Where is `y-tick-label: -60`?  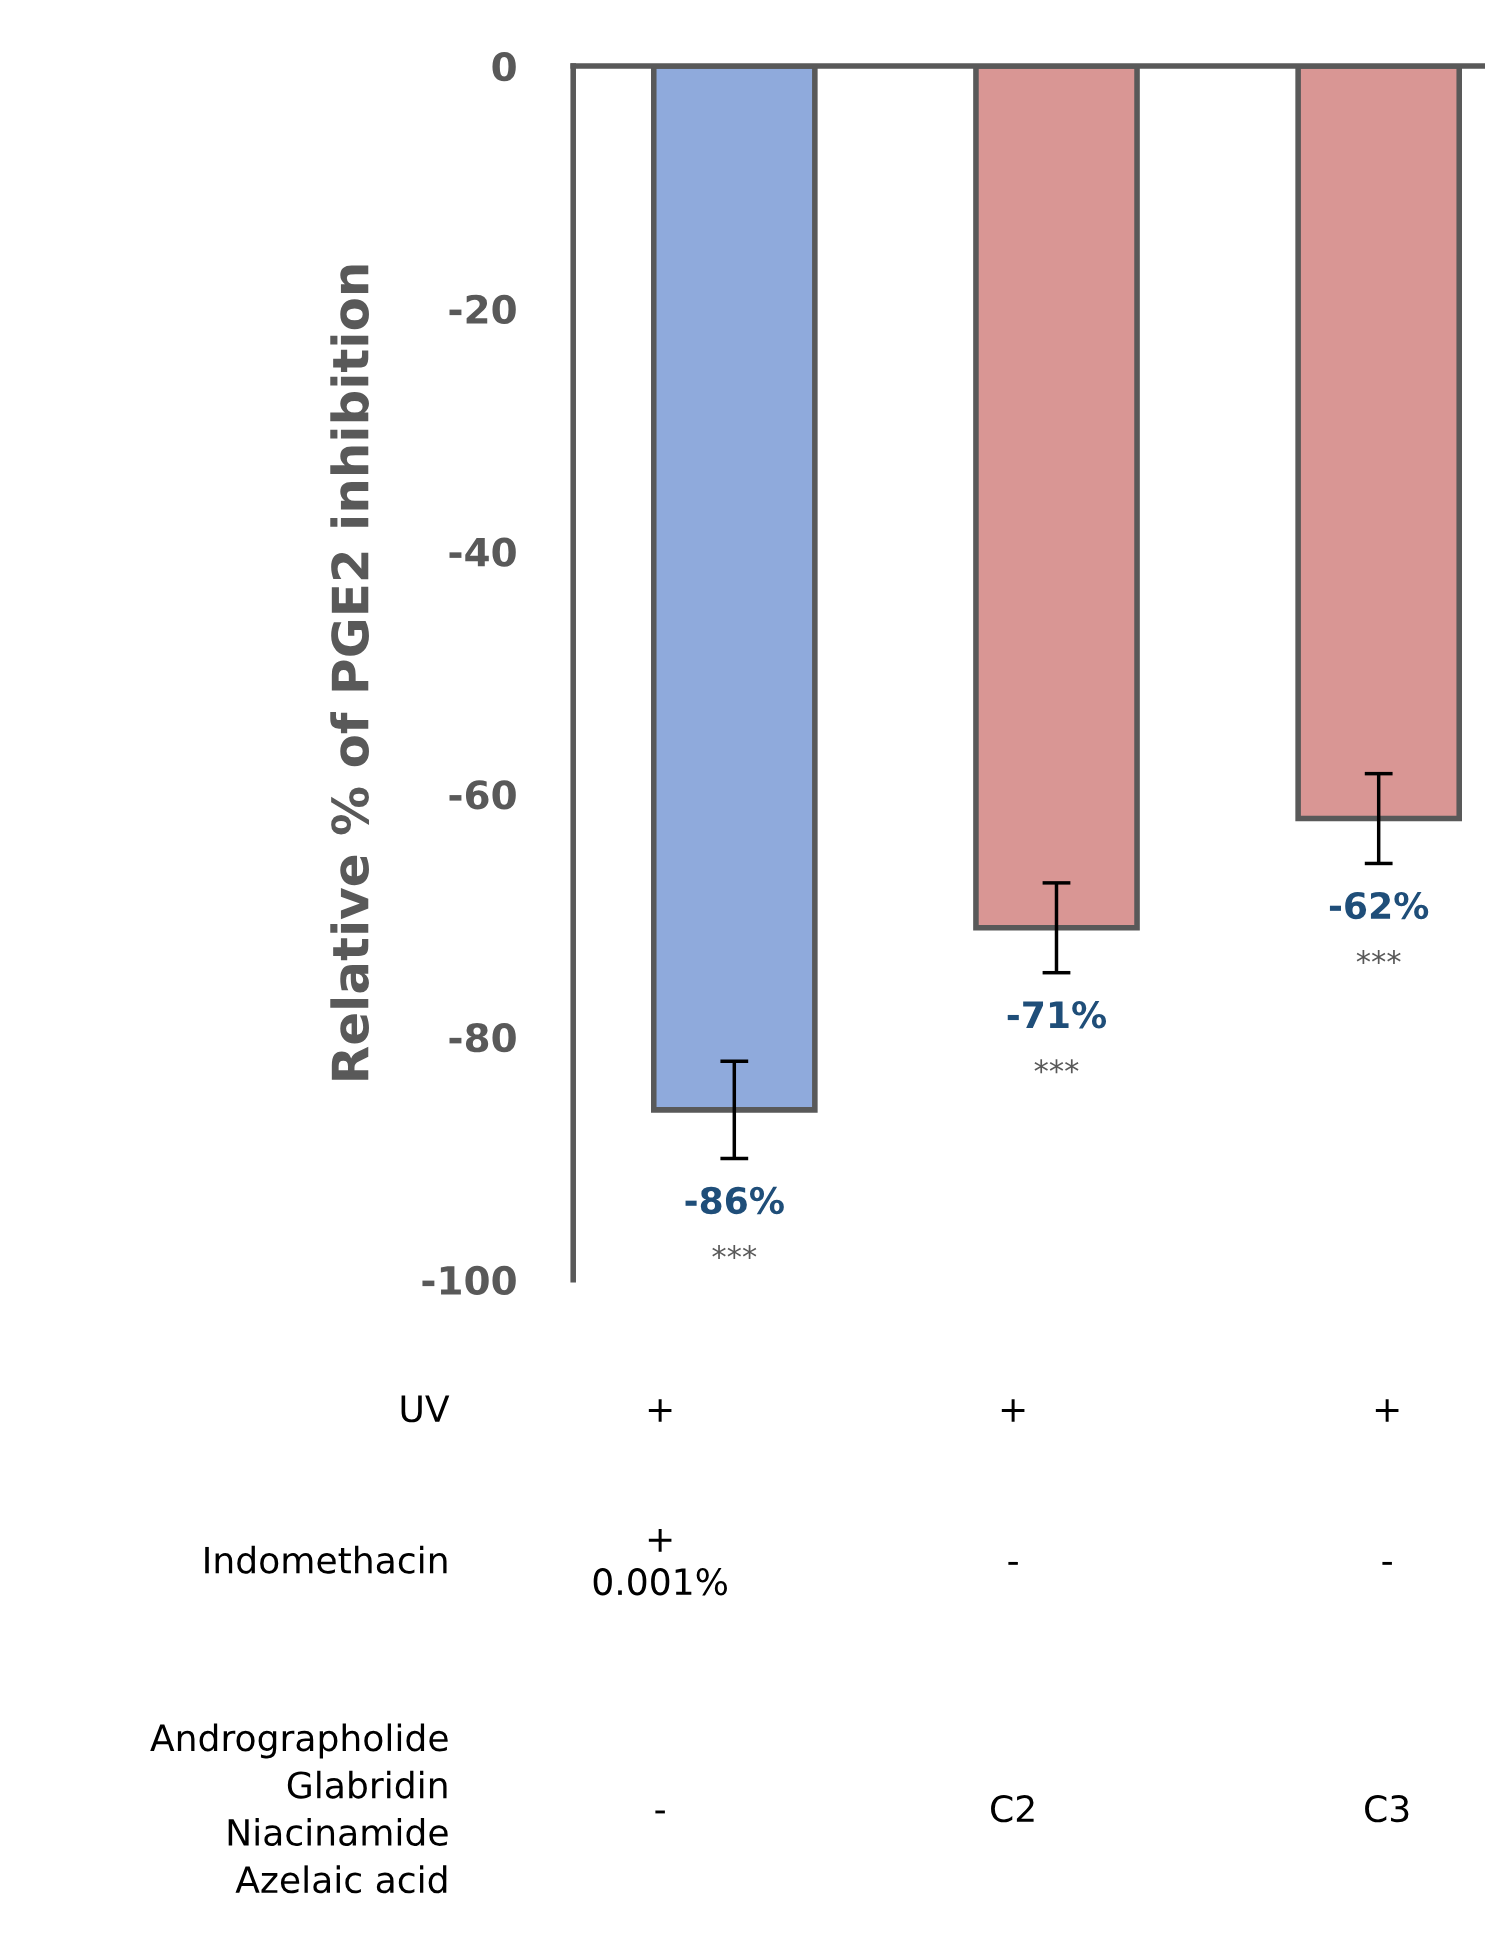
y-tick-label: -60 is located at coordinates (482, 795).